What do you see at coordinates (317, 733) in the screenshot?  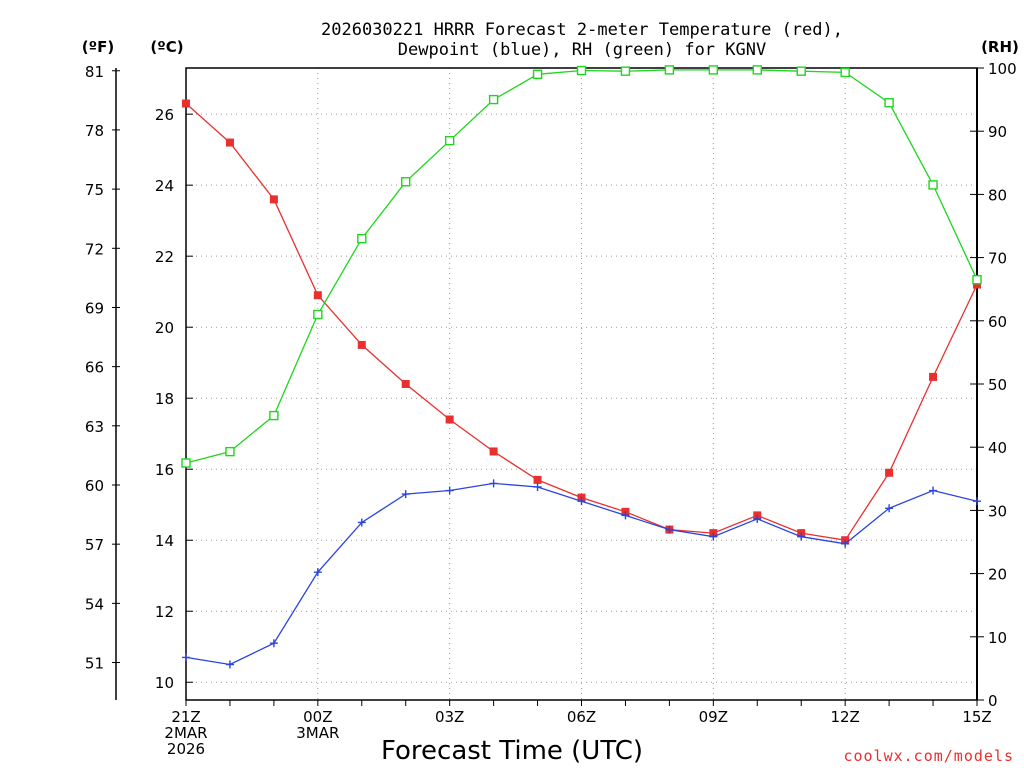 I see `x-tick-date-label: 3MAR` at bounding box center [317, 733].